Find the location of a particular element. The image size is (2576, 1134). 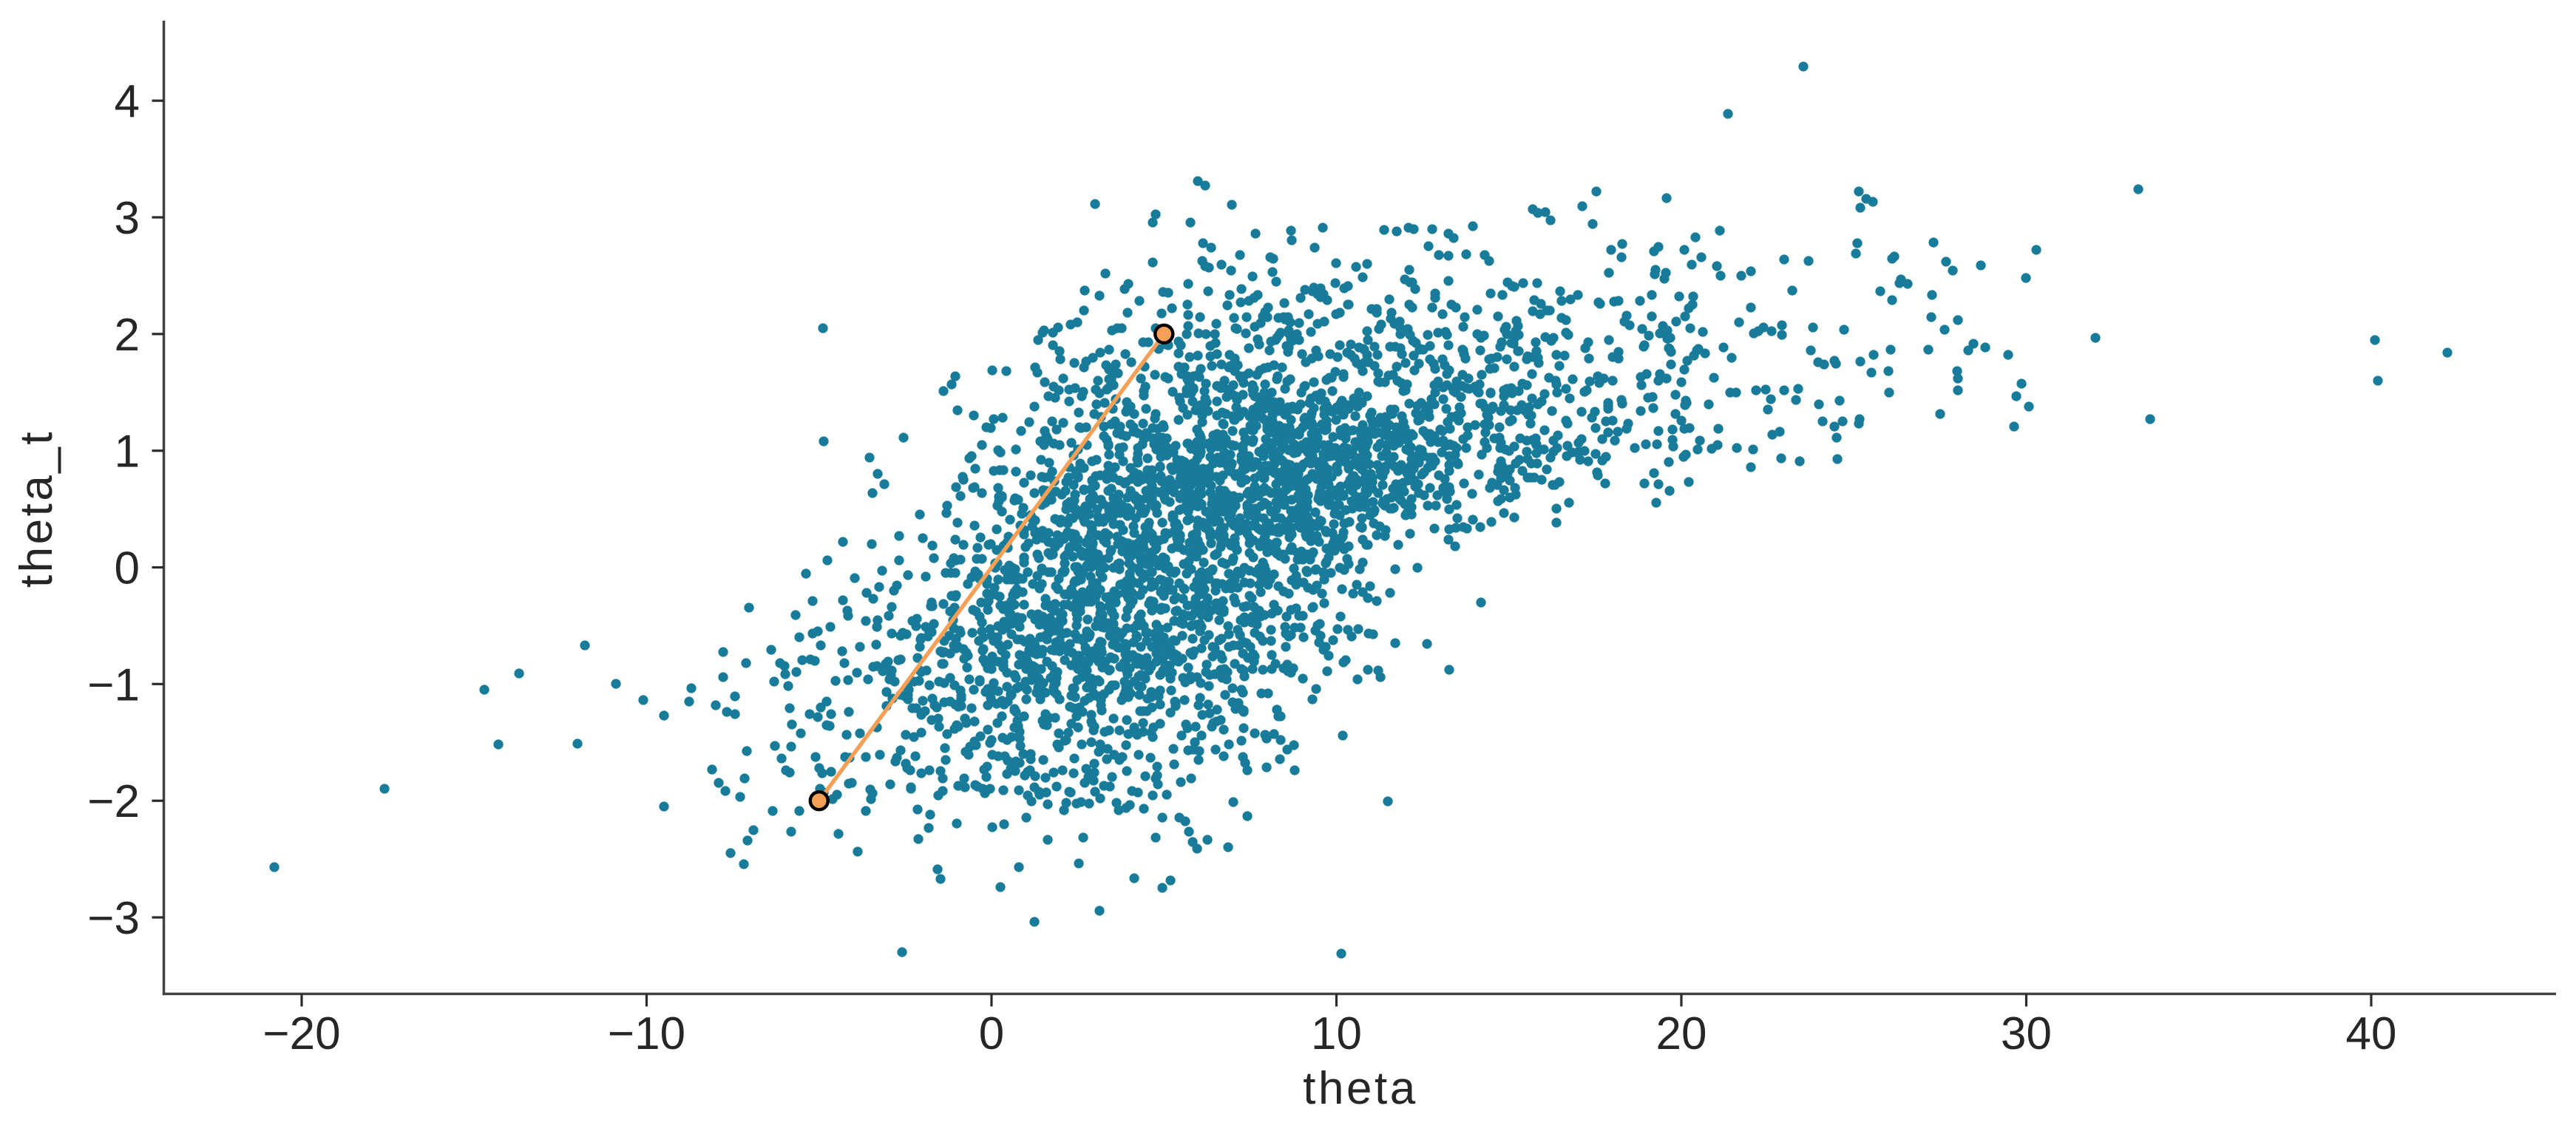

svg-text: 40 is located at coordinates (2371, 1033).